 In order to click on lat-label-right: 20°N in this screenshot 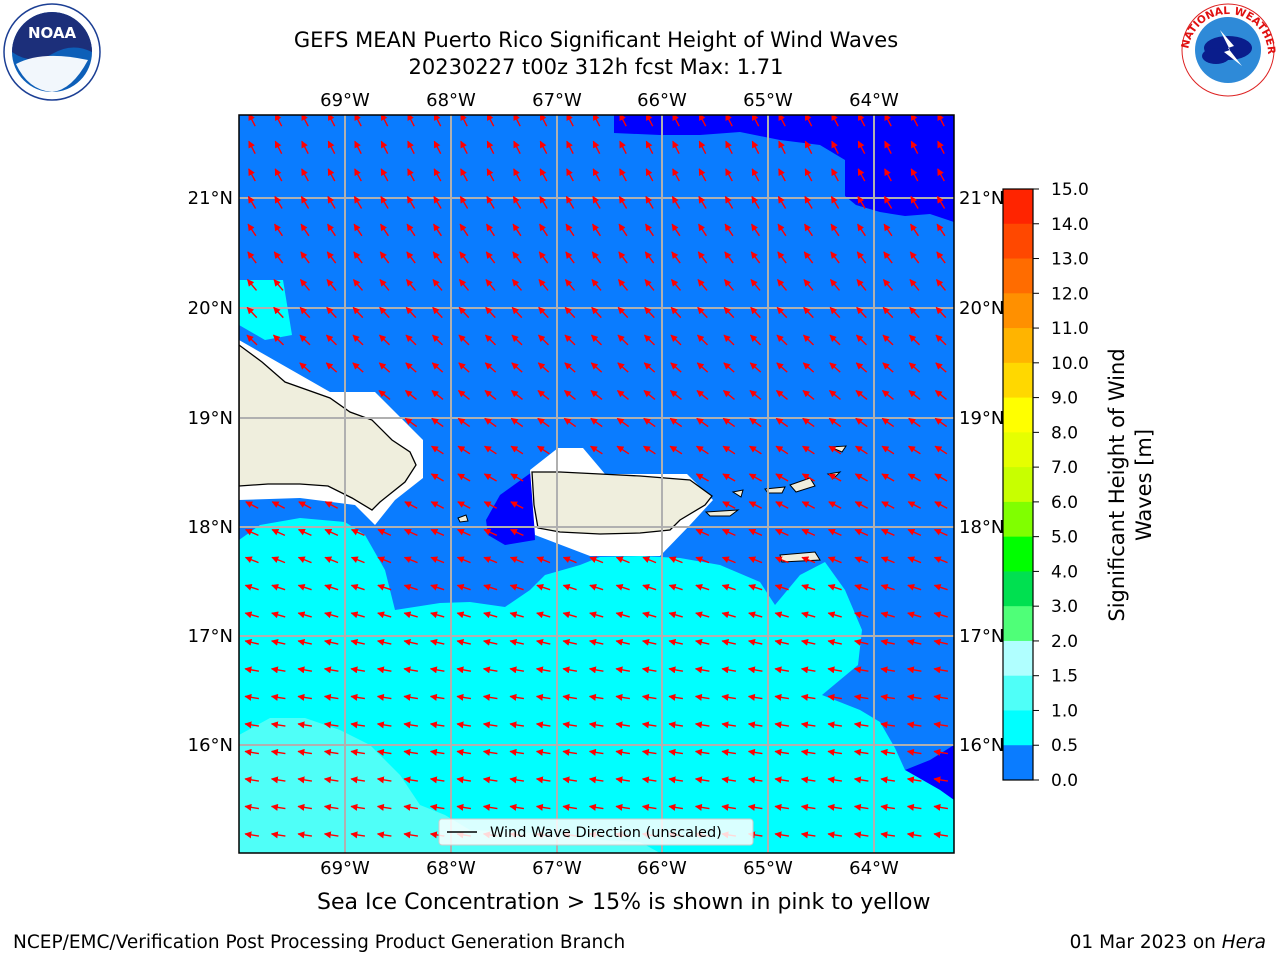, I will do `click(981, 308)`.